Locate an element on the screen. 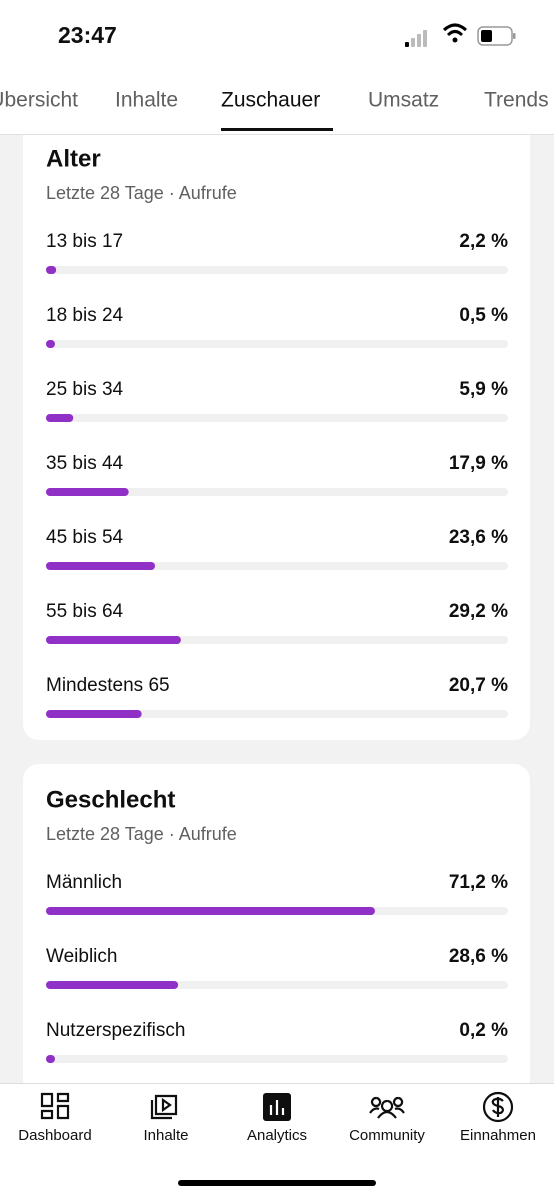 The height and width of the screenshot is (1199, 554). icon-dashboard is located at coordinates (55, 1106).